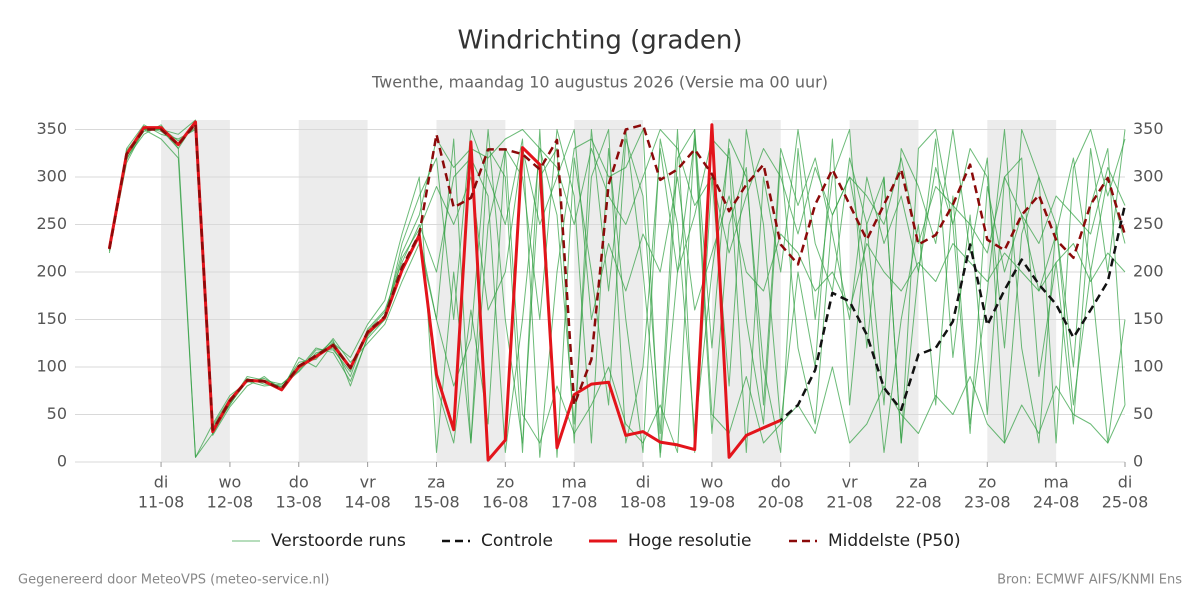 This screenshot has height=604, width=1200. What do you see at coordinates (574, 502) in the screenshot?
I see `x-tick-label: 17-08` at bounding box center [574, 502].